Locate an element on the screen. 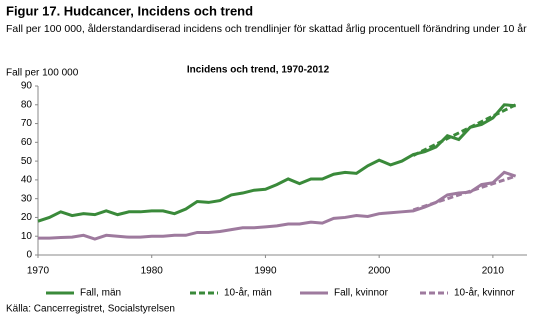 Image resolution: width=539 pixels, height=319 pixels. legend-label: Fall, män is located at coordinates (100, 293).